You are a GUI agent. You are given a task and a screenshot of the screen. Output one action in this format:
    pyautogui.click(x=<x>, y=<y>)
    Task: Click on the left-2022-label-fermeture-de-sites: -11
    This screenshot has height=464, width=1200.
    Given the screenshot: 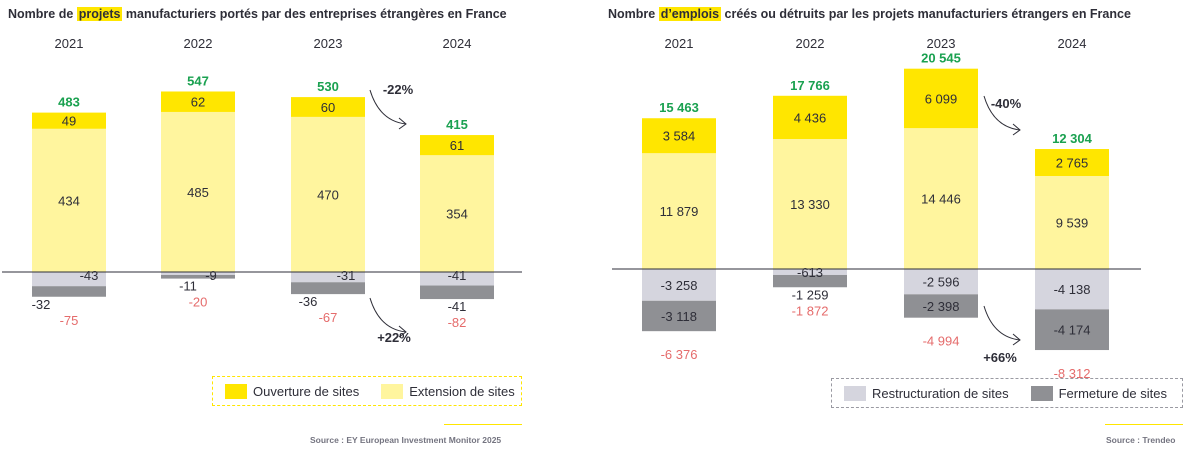 What is the action you would take?
    pyautogui.click(x=188, y=286)
    